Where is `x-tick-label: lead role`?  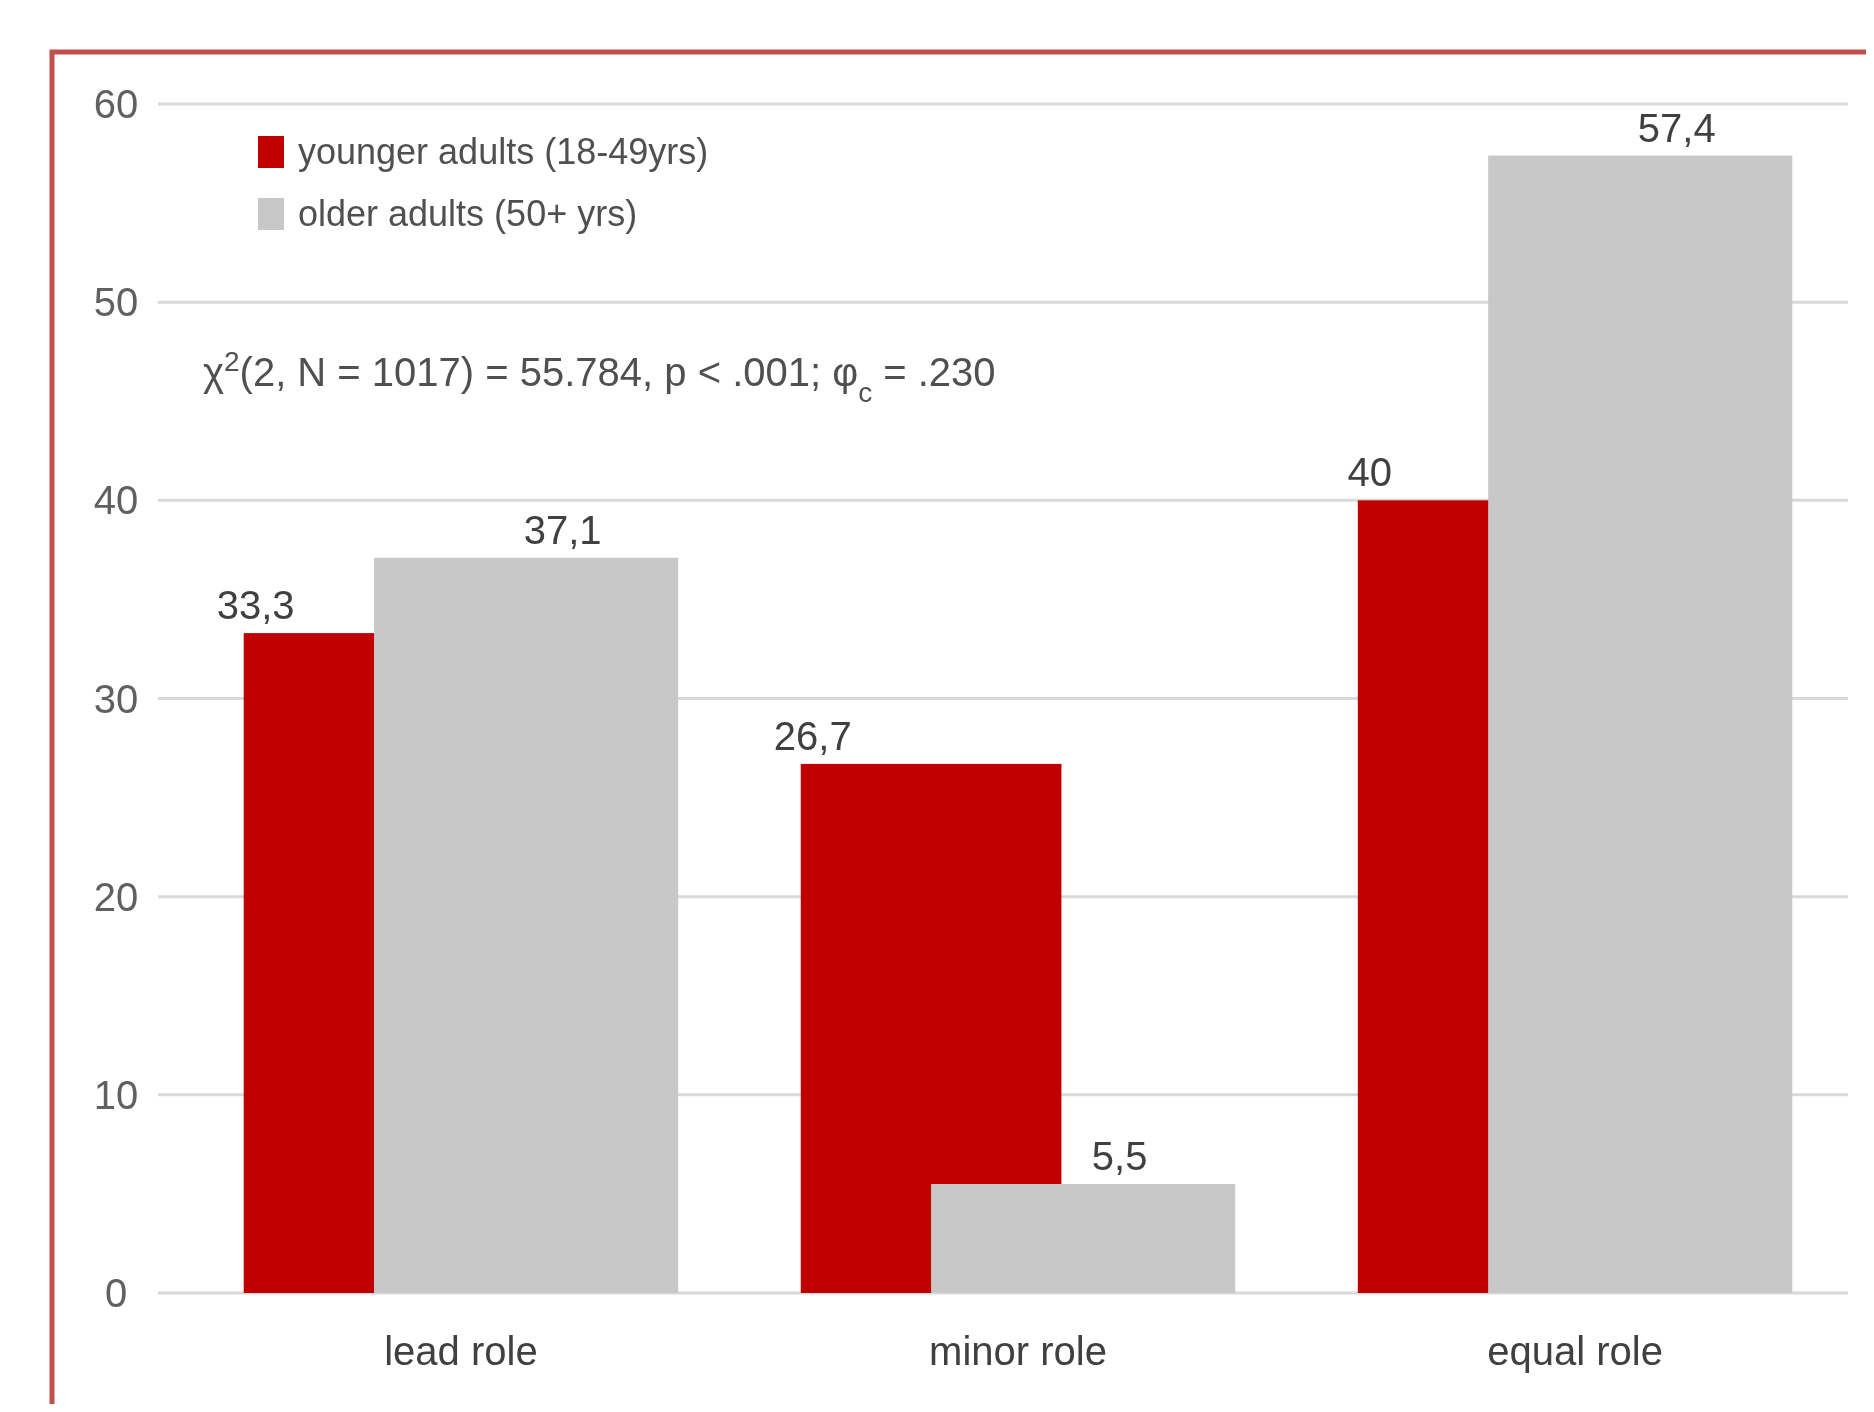 x-tick-label: lead role is located at coordinates (461, 1351).